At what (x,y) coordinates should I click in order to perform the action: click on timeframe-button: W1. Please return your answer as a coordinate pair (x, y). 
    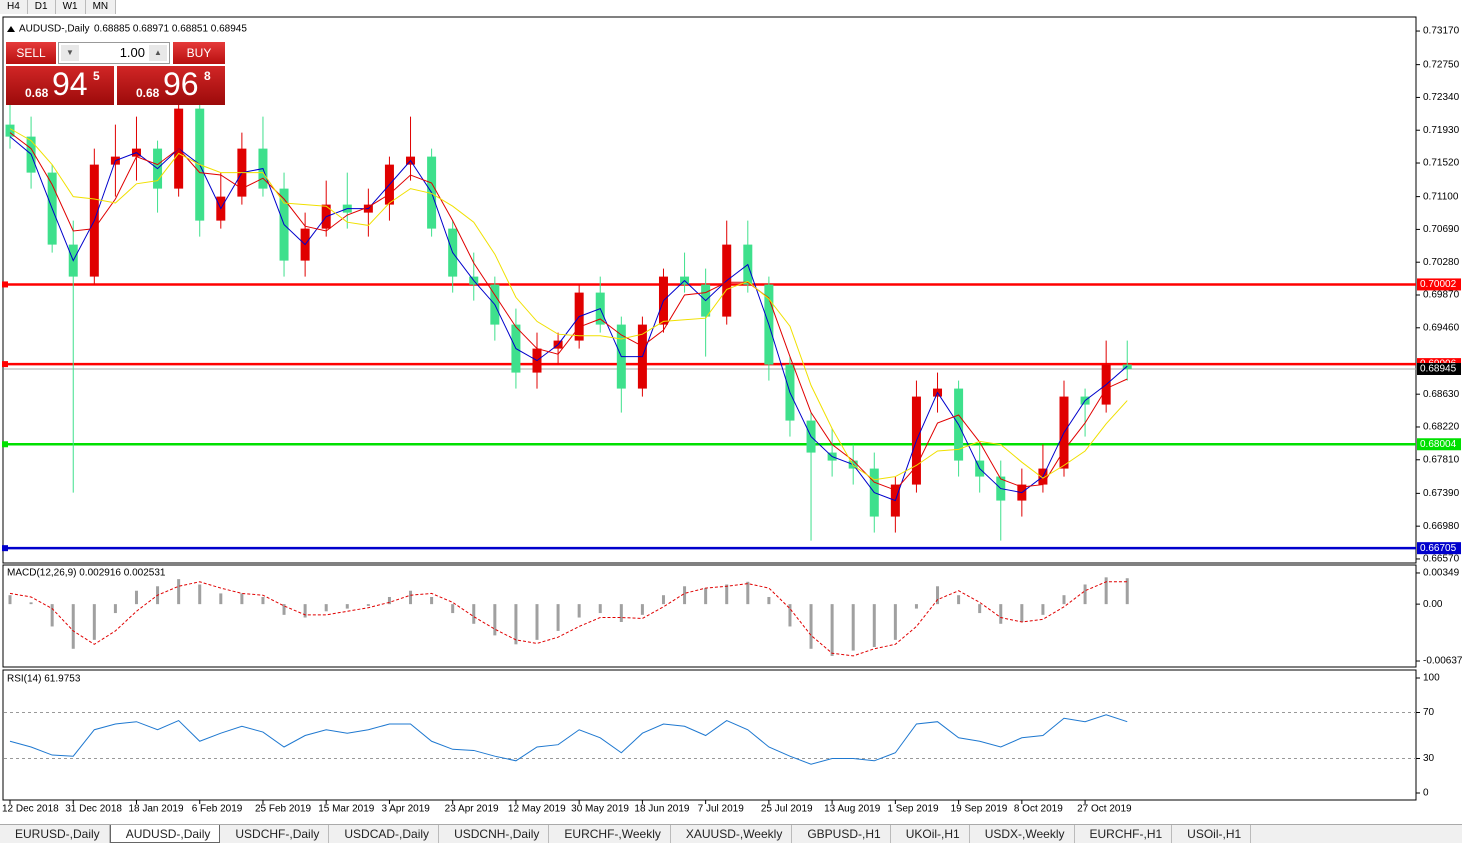
    Looking at the image, I should click on (71, 7).